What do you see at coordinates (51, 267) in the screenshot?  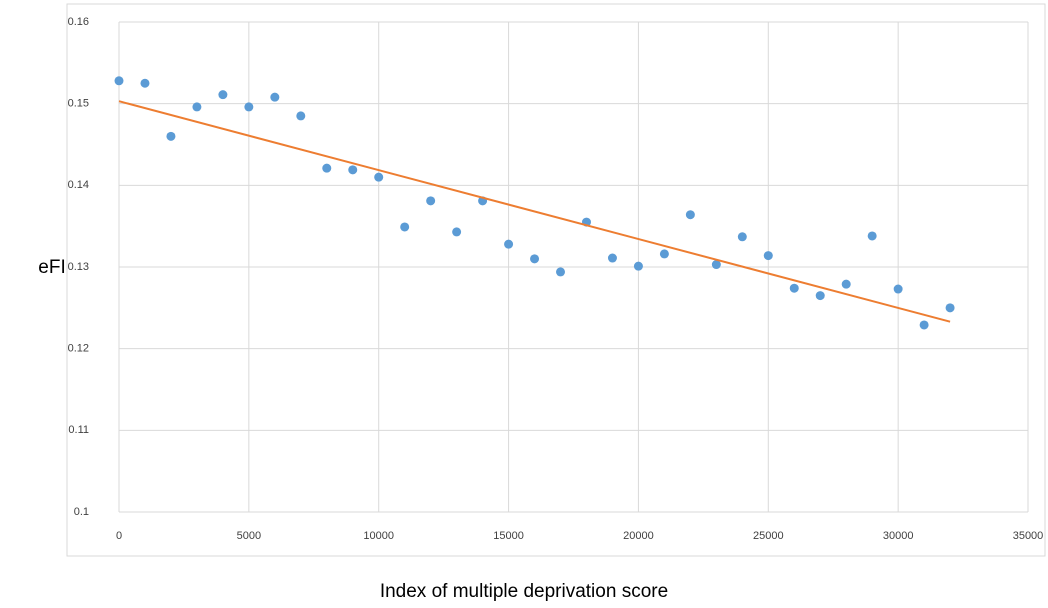 I see `y-axis-title: eFI` at bounding box center [51, 267].